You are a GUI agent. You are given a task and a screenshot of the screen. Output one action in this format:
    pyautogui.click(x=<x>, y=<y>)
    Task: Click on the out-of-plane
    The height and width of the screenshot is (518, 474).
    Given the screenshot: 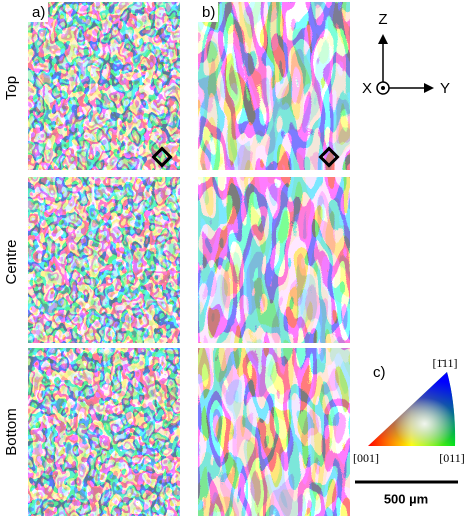 What is the action you would take?
    pyautogui.click(x=383, y=88)
    